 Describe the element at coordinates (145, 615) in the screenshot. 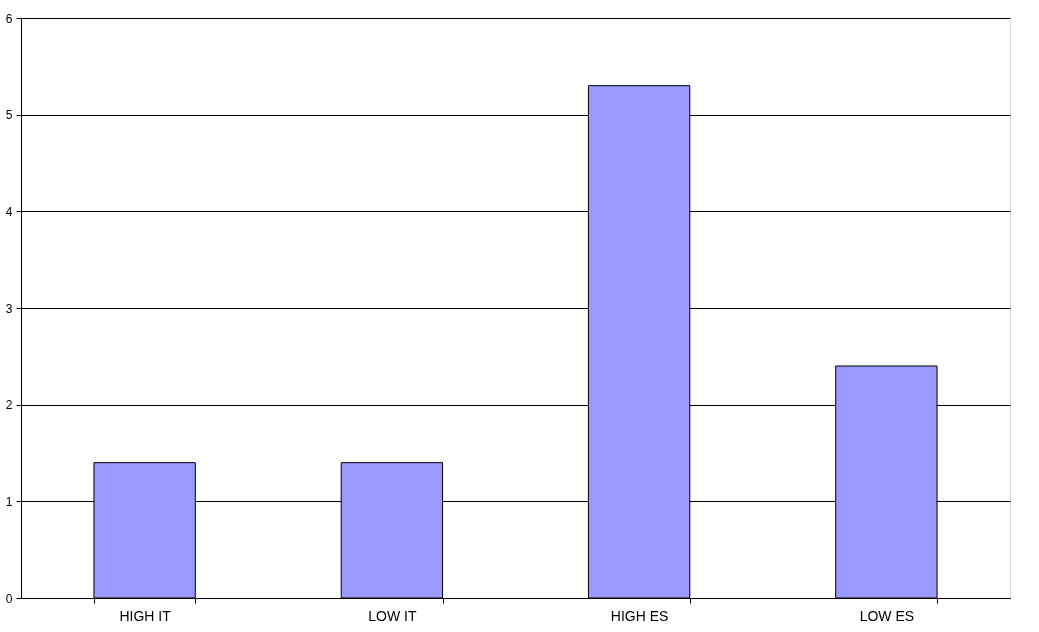

I see `x-tick-label: HIGH IT` at that location.